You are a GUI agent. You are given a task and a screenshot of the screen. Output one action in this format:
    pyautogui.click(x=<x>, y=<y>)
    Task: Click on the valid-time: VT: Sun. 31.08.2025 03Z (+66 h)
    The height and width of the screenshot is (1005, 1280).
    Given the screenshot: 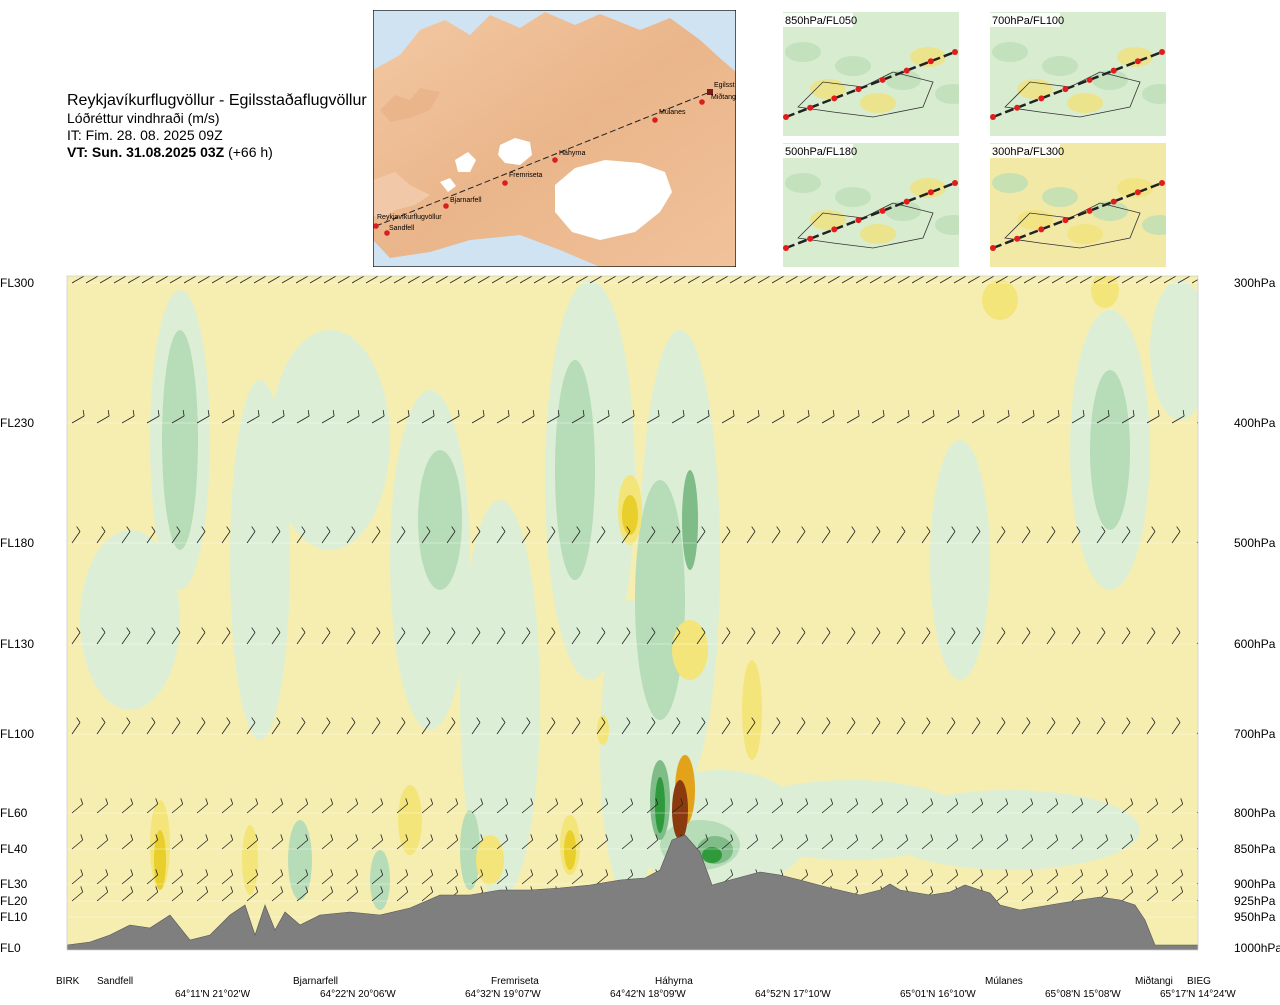 What is the action you would take?
    pyautogui.click(x=217, y=152)
    